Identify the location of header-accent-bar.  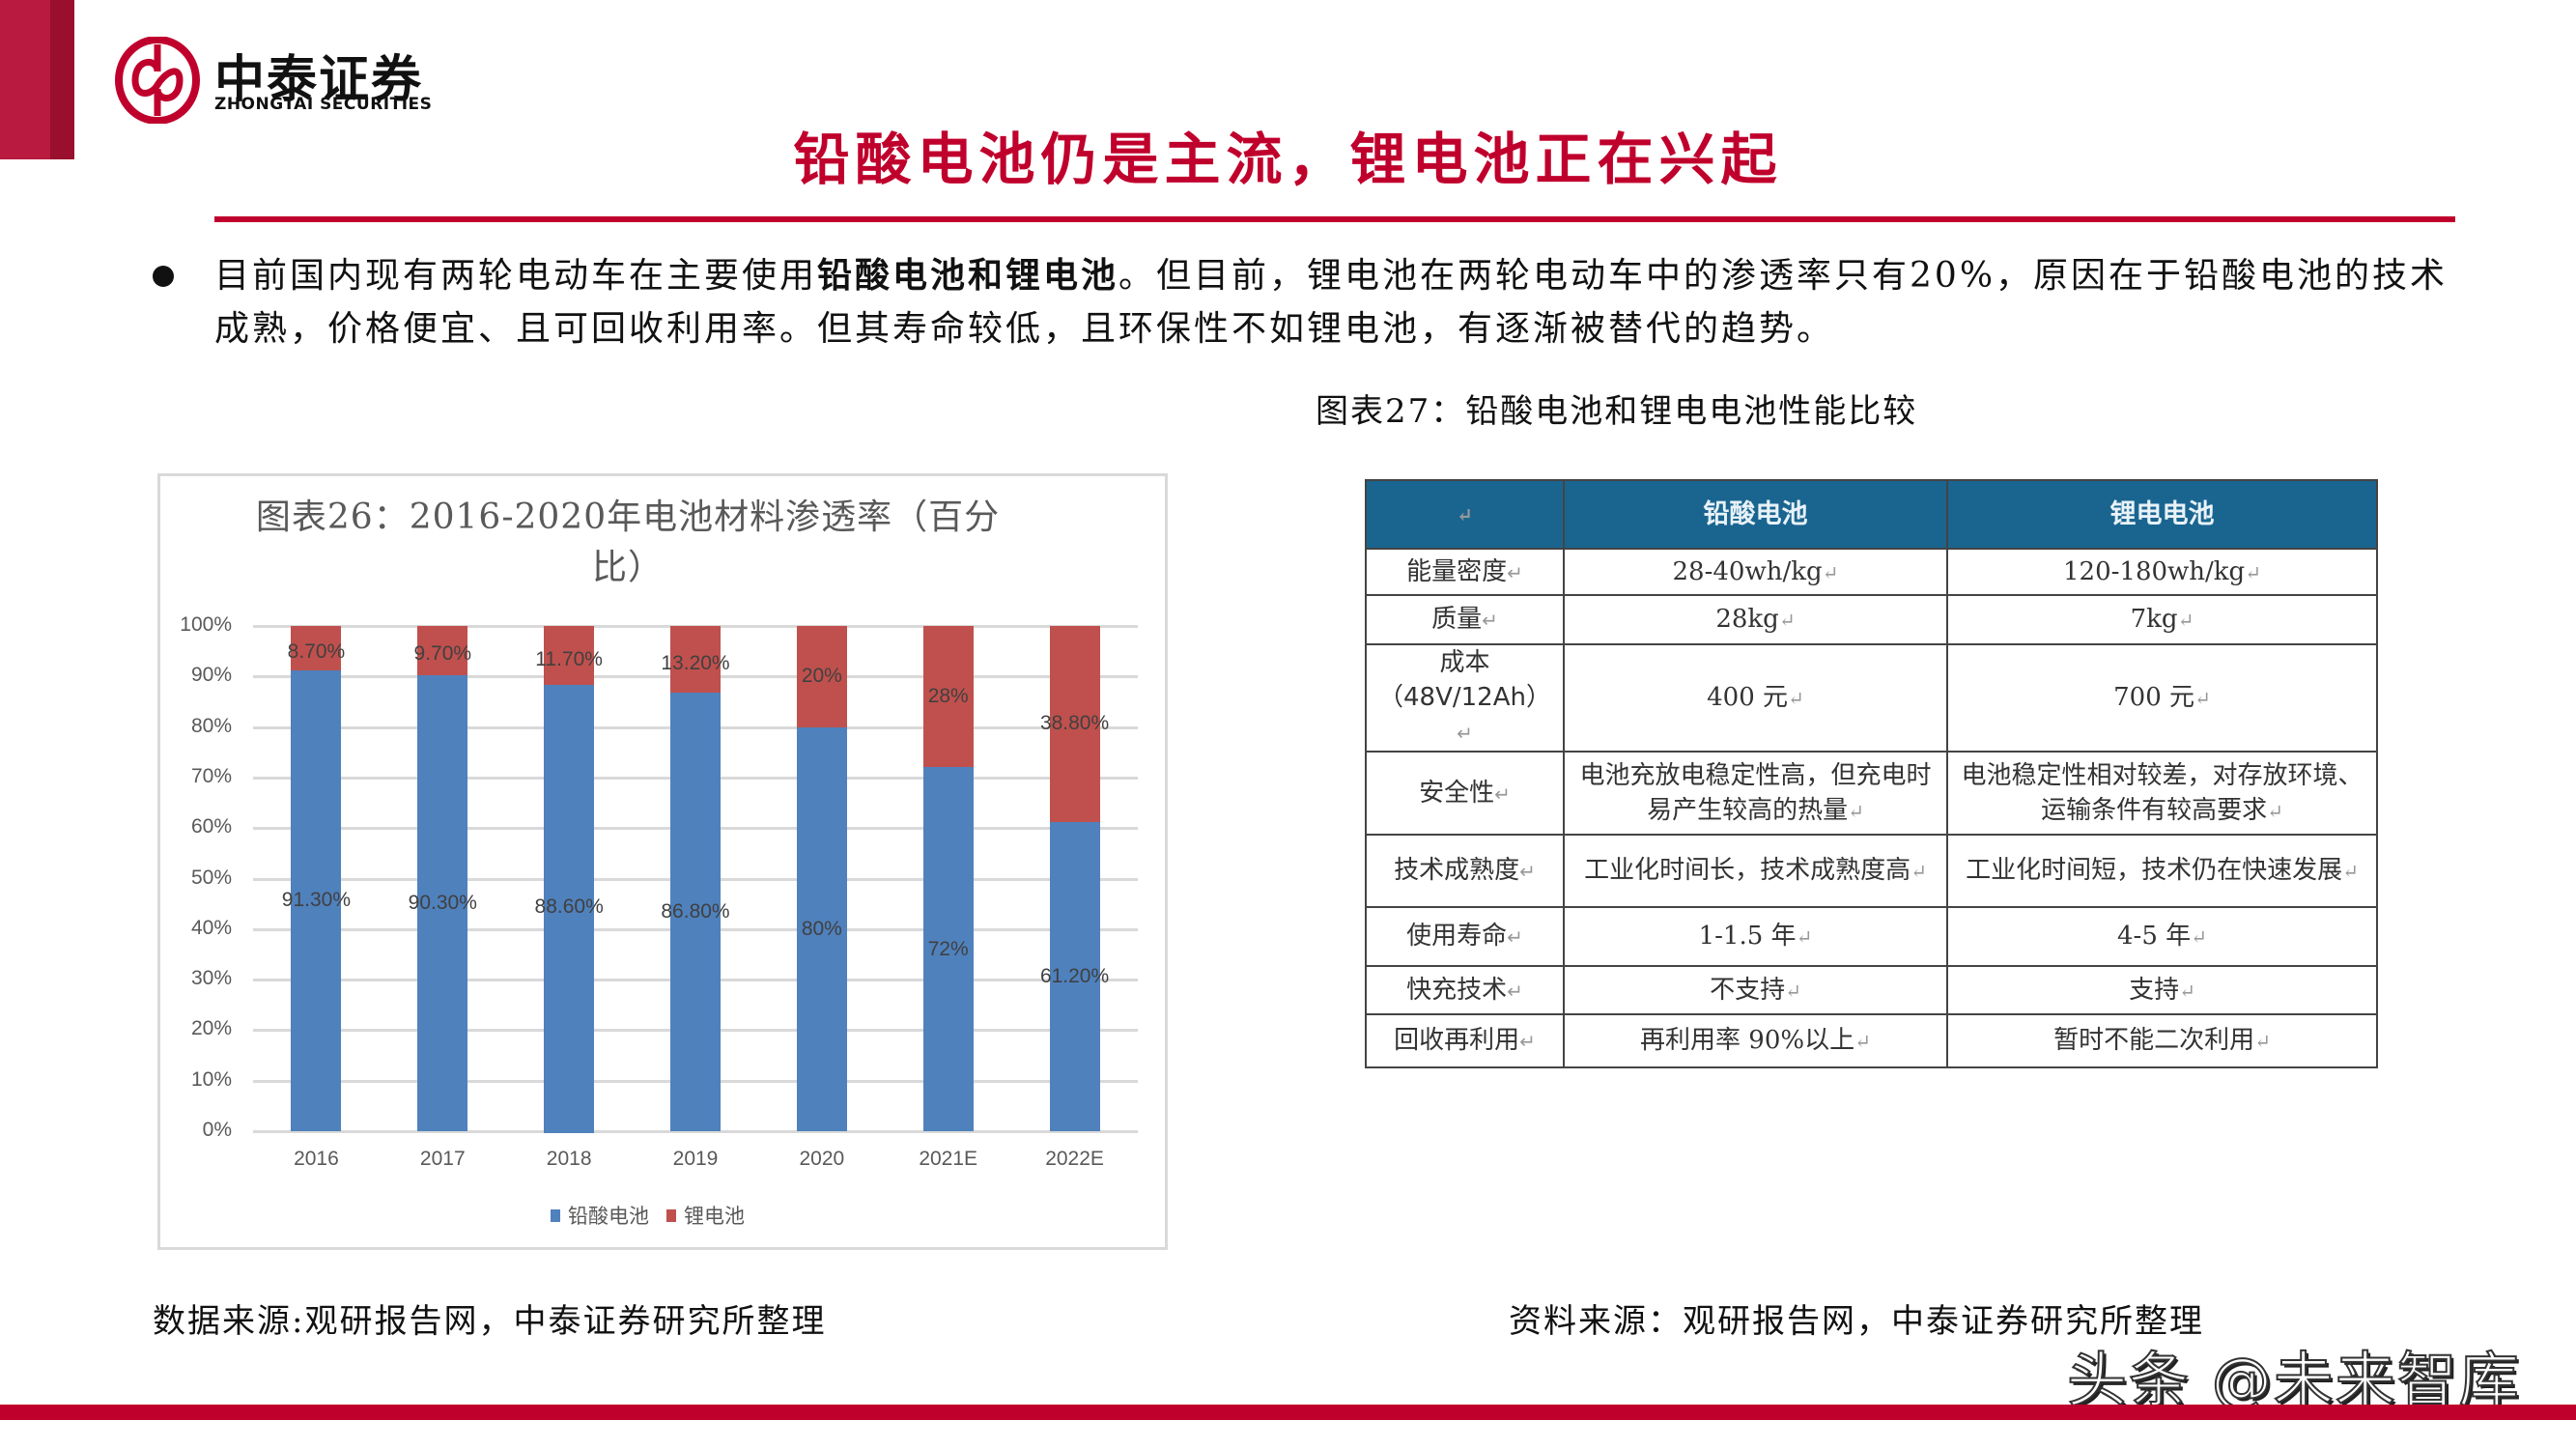
(25, 79).